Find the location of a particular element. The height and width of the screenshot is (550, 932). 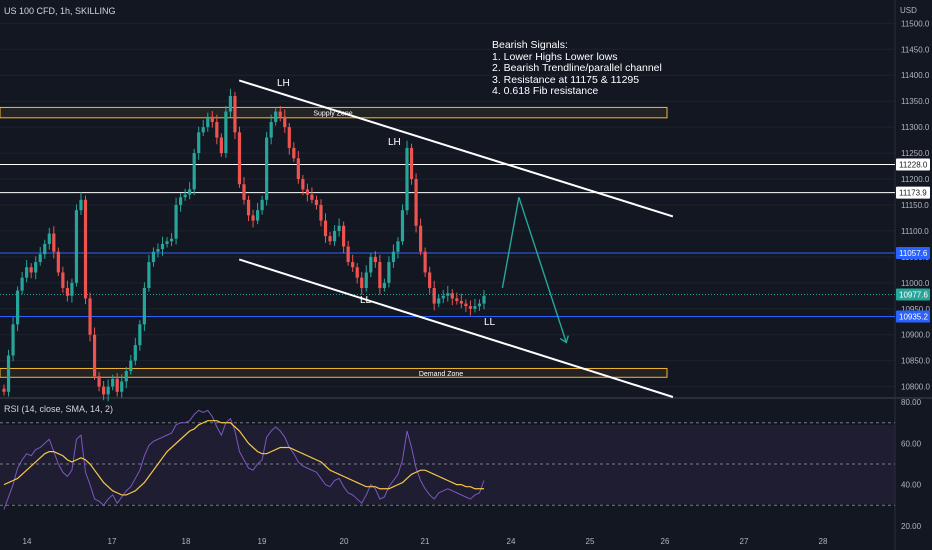

ll-label-2: LL is located at coordinates (490, 322).